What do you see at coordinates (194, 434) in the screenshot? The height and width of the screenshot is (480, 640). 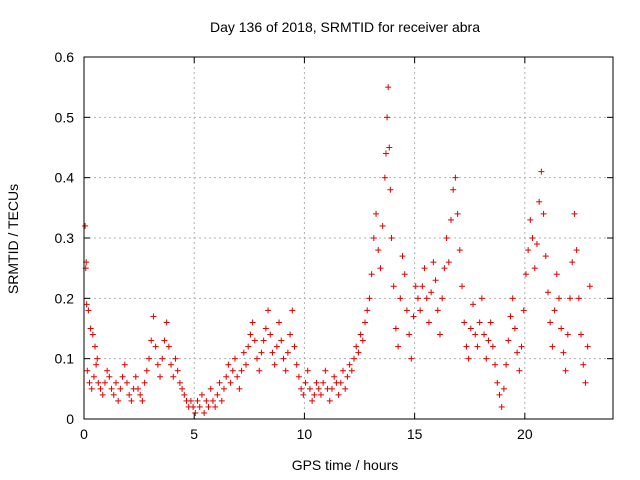 I see `x-tick-label: 5` at bounding box center [194, 434].